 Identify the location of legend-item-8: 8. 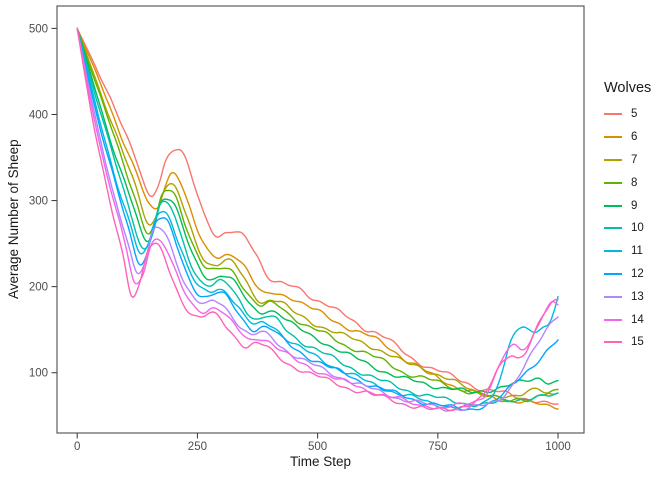
(627, 182).